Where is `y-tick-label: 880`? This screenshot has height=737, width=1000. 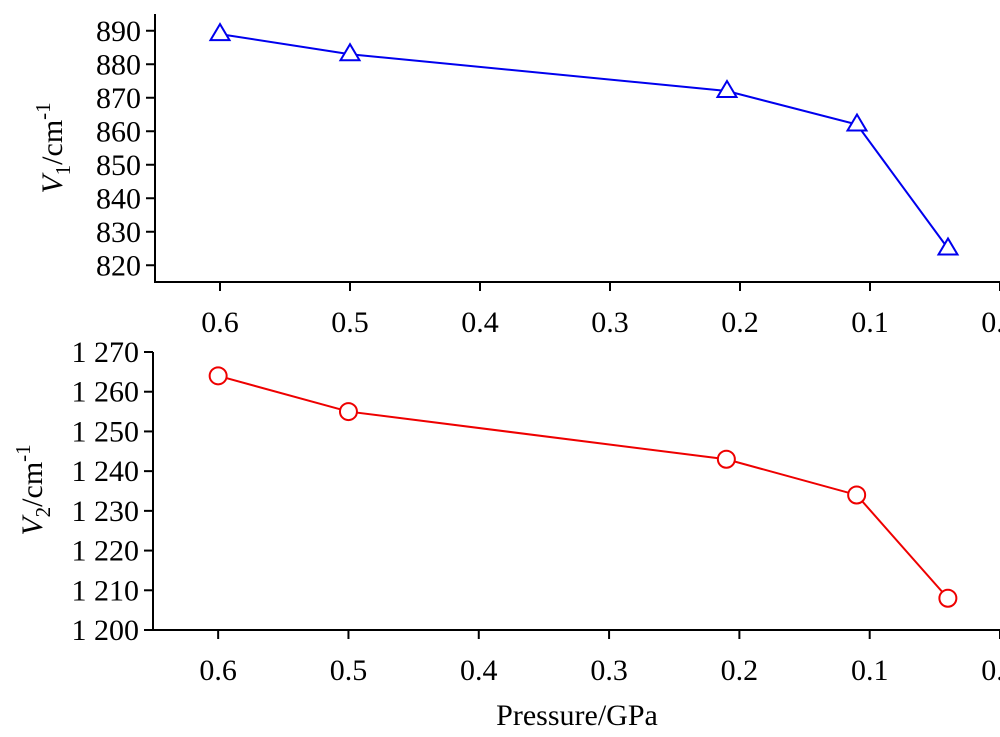 y-tick-label: 880 is located at coordinates (118, 64).